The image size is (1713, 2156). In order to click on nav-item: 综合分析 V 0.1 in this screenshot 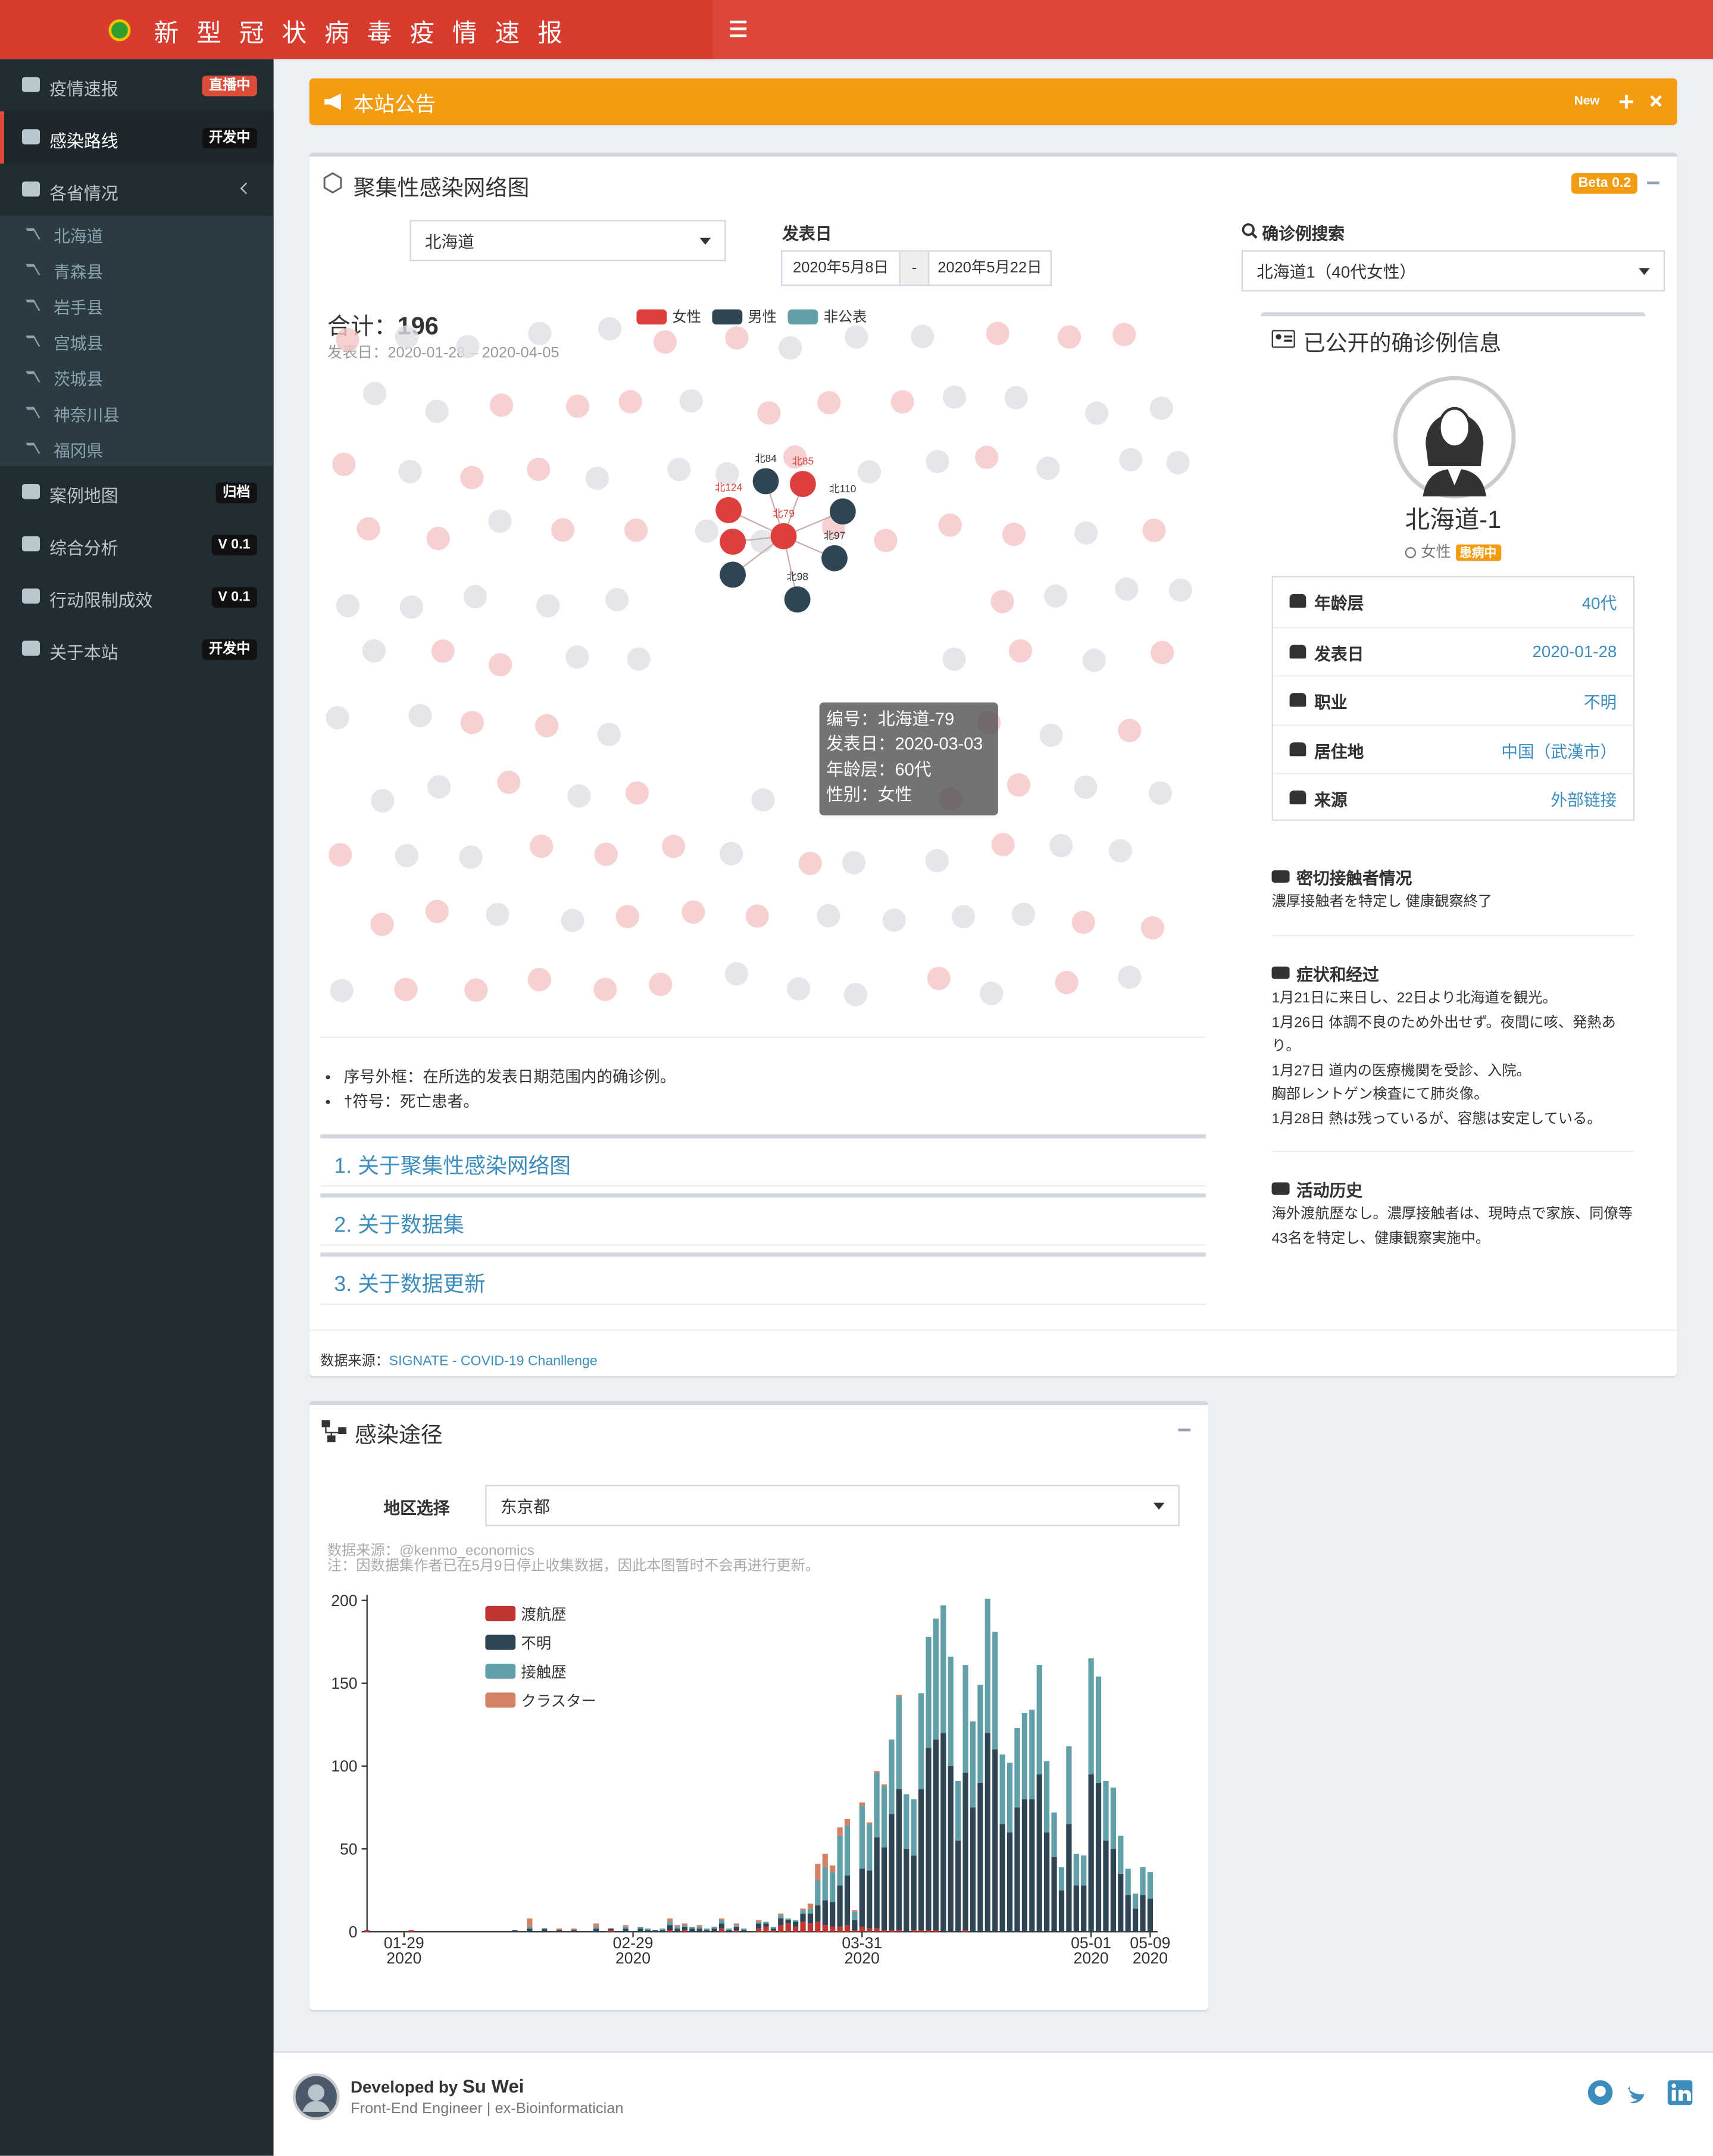, I will do `click(137, 544)`.